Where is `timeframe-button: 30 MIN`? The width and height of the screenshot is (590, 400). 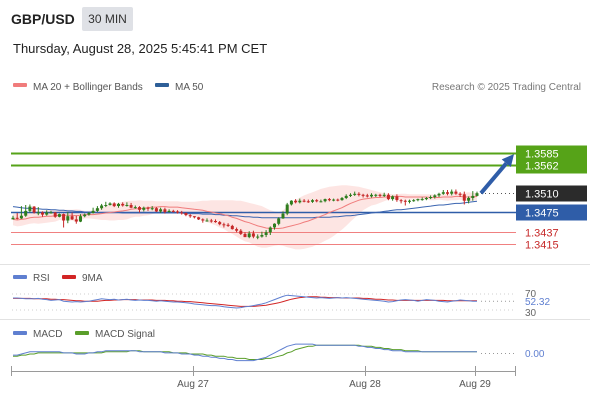 timeframe-button: 30 MIN is located at coordinates (107, 19).